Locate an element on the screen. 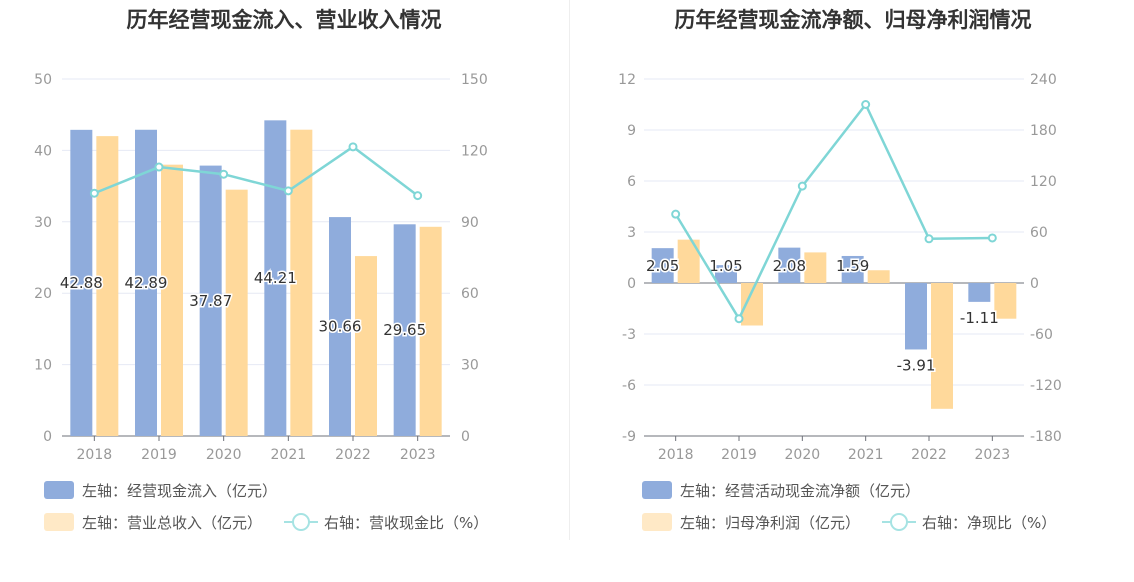 This screenshot has width=1134, height=582. legend-label: 左轴：经营现金流入（亿元） is located at coordinates (180, 490).